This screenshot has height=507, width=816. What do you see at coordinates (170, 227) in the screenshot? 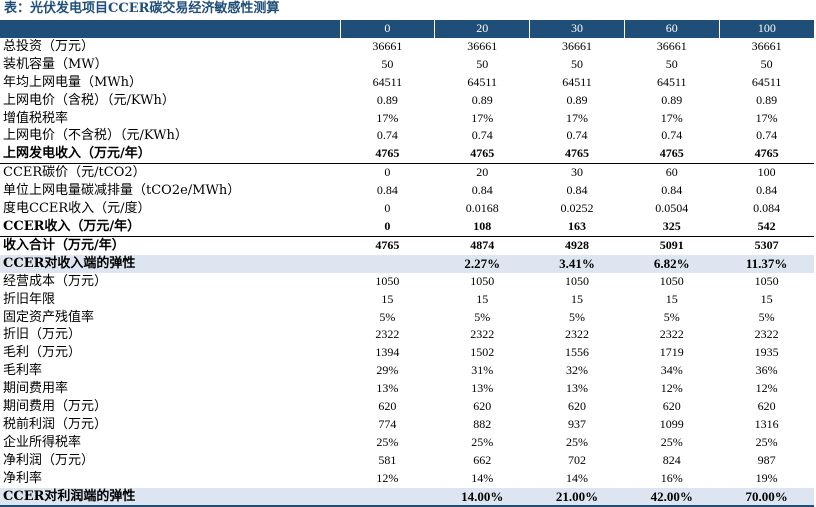
I see `row-label: CCER收入（万元/年）` at bounding box center [170, 227].